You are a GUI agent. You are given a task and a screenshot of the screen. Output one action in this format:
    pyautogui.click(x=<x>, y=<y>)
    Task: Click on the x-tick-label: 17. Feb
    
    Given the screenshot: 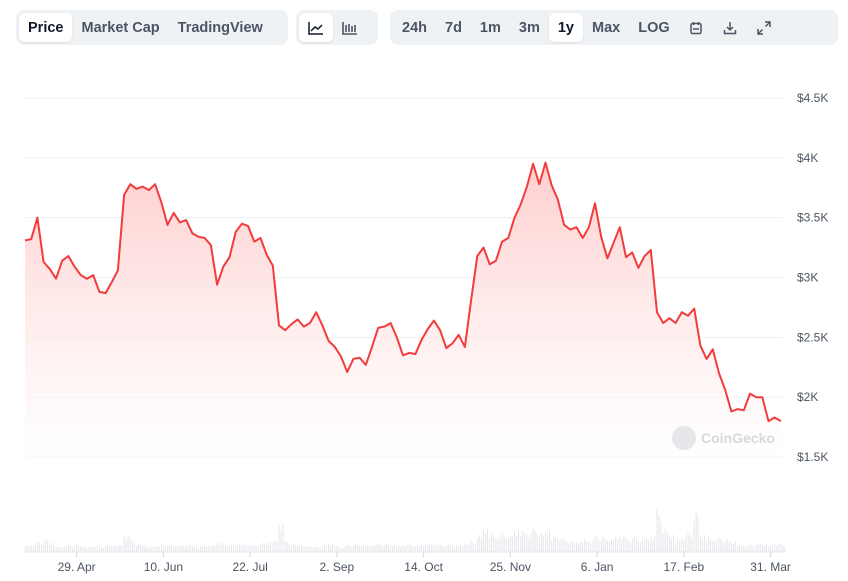 What is the action you would take?
    pyautogui.click(x=684, y=567)
    